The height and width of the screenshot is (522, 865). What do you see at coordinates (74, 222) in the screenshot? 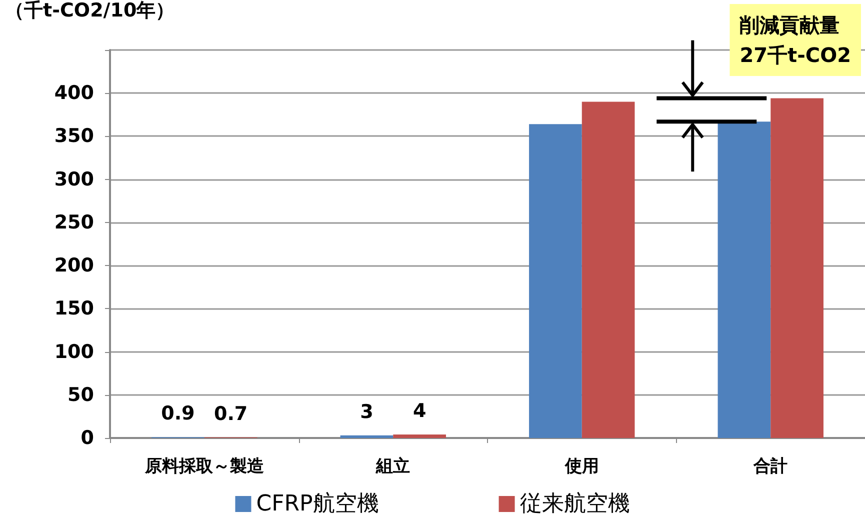
I see `y-tick-label: 250` at bounding box center [74, 222].